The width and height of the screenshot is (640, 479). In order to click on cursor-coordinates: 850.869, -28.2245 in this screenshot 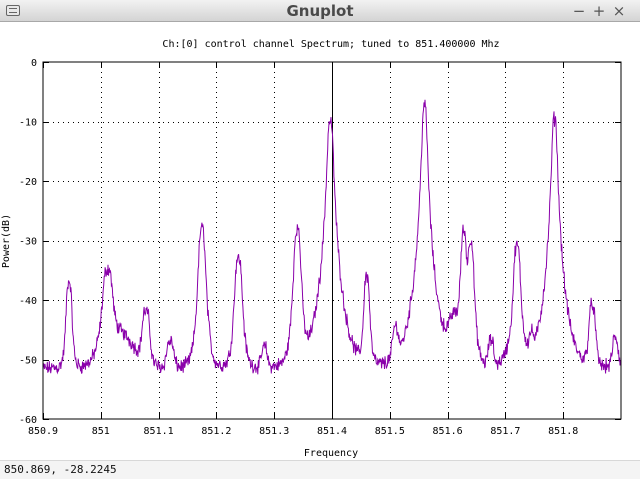, I will do `click(60, 469)`.